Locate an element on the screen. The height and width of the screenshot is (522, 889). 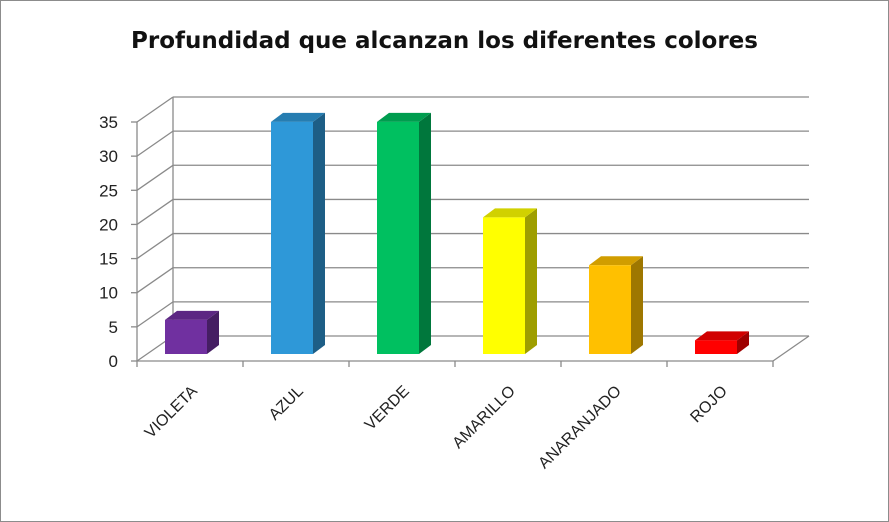
x-tick-label: VERDE is located at coordinates (387, 408).